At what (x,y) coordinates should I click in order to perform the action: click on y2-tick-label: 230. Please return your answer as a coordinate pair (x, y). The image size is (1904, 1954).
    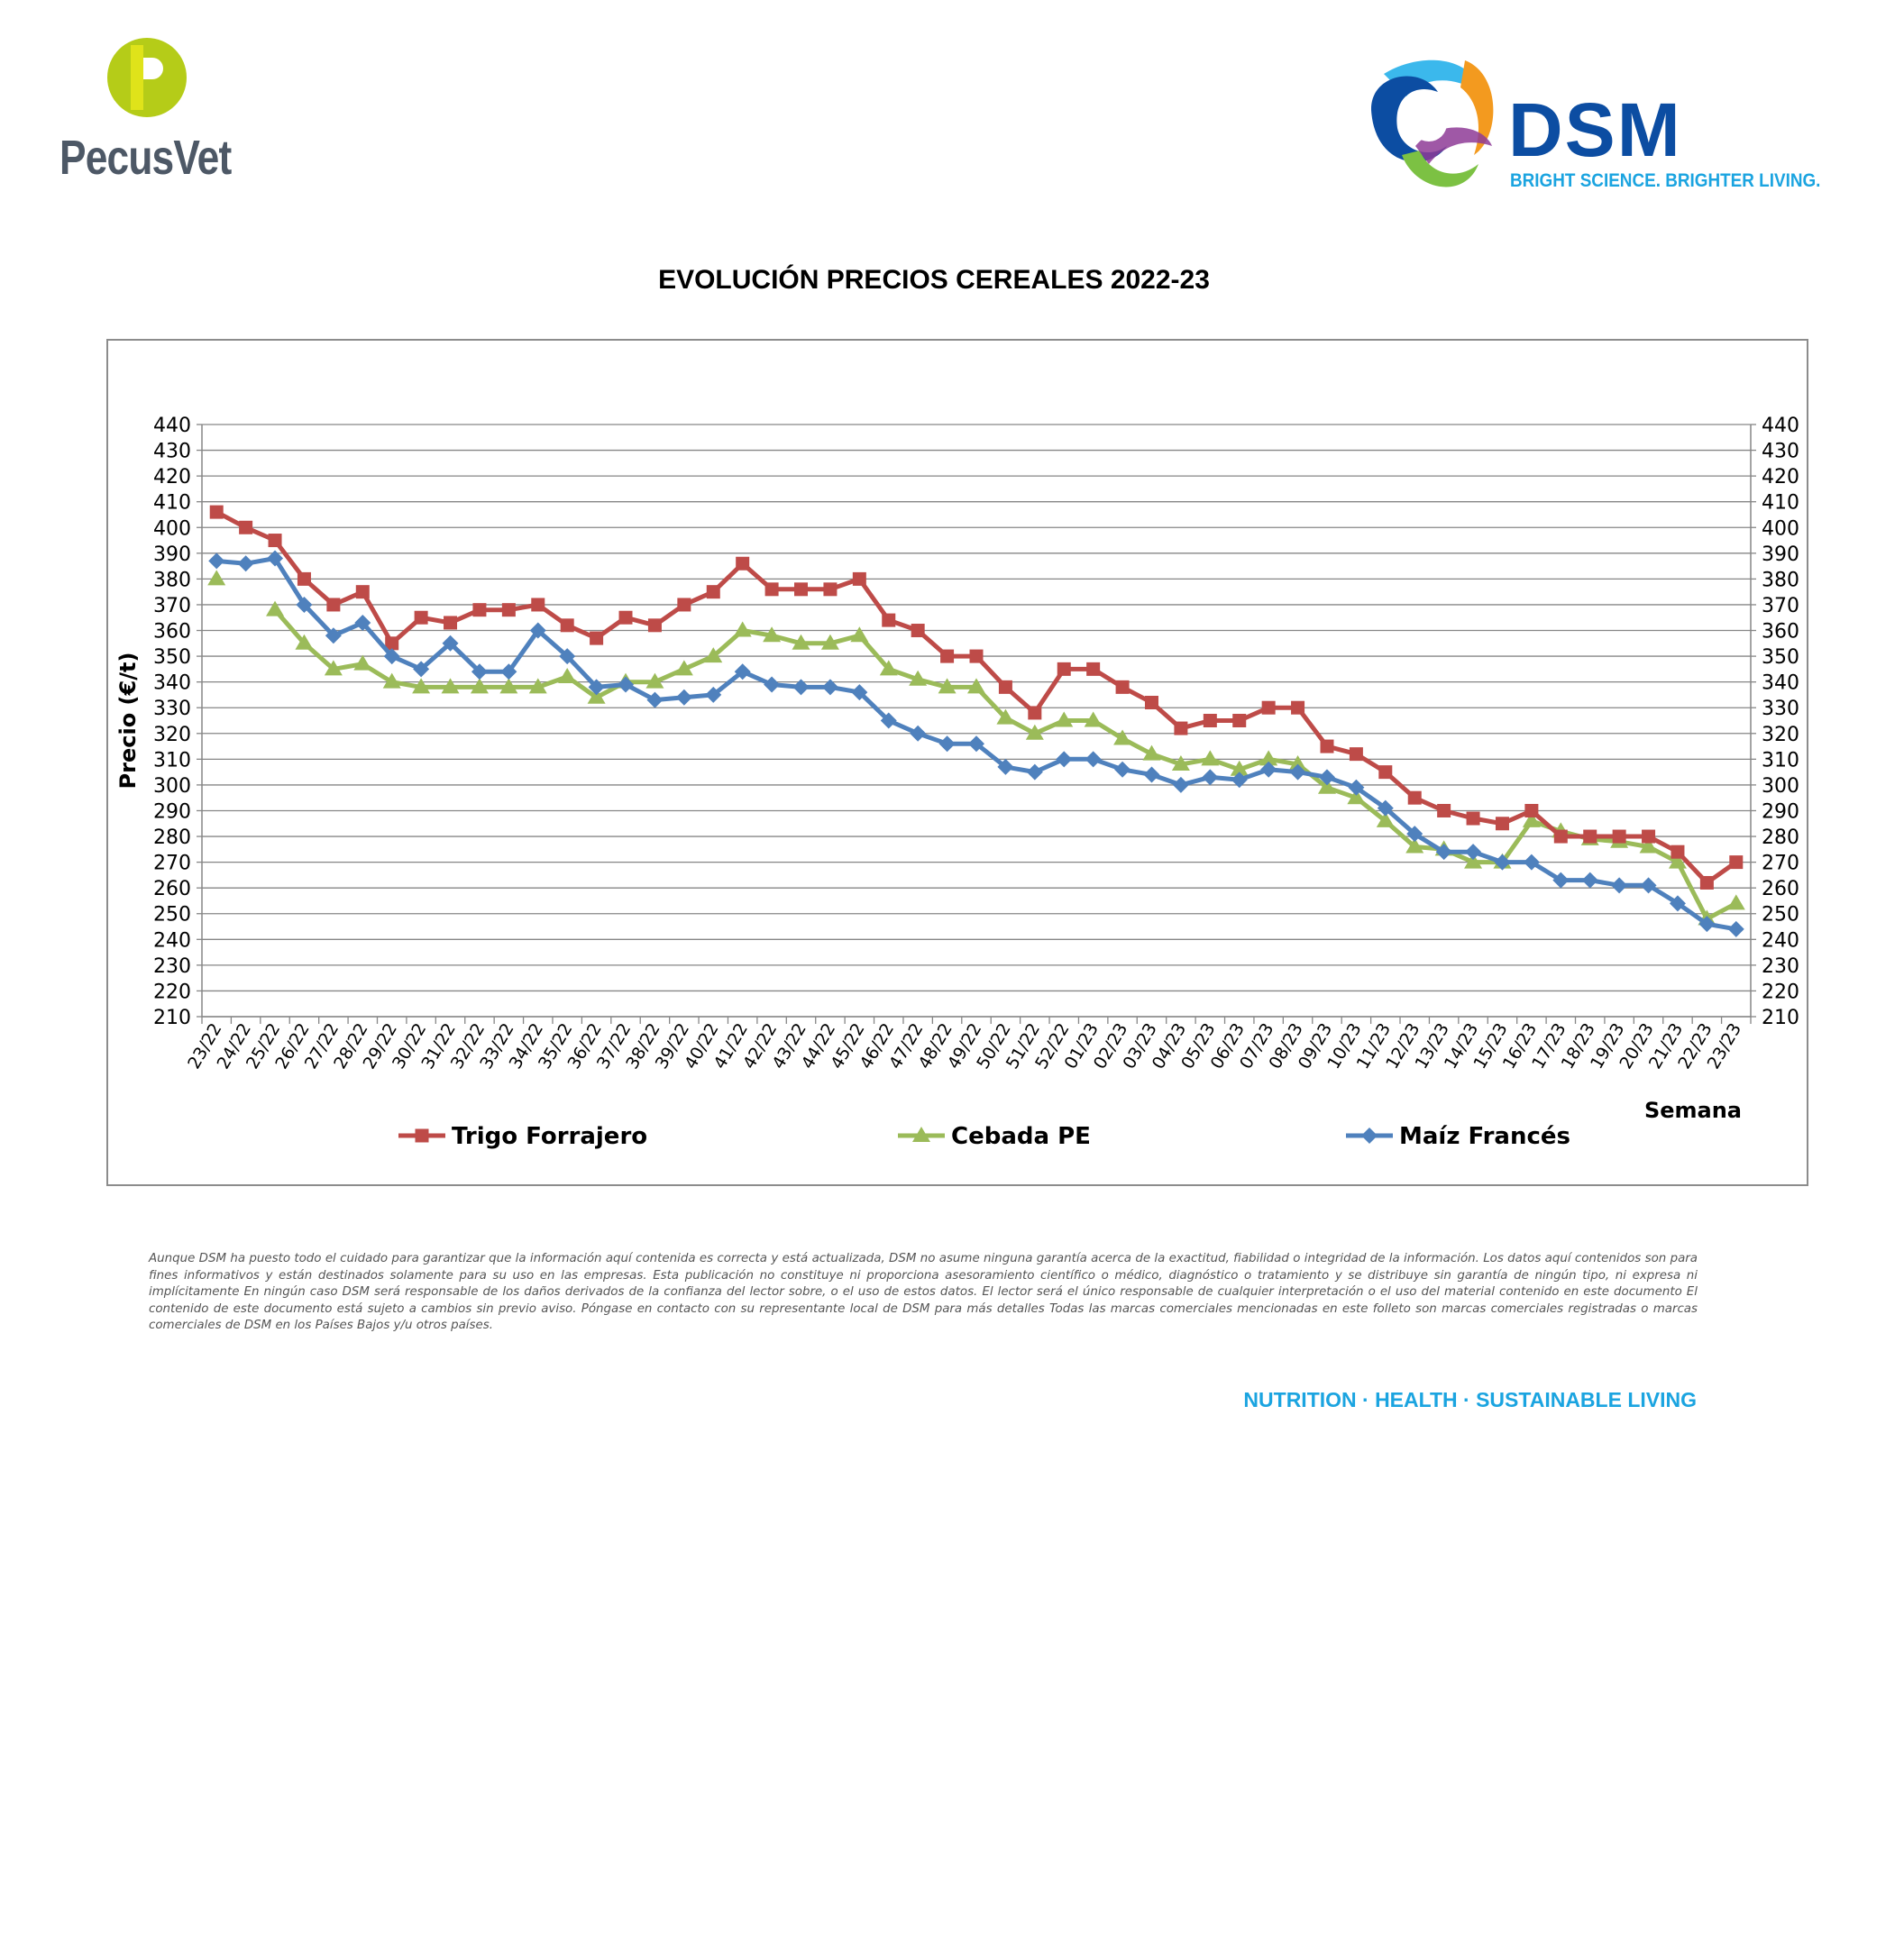
    Looking at the image, I should click on (1780, 966).